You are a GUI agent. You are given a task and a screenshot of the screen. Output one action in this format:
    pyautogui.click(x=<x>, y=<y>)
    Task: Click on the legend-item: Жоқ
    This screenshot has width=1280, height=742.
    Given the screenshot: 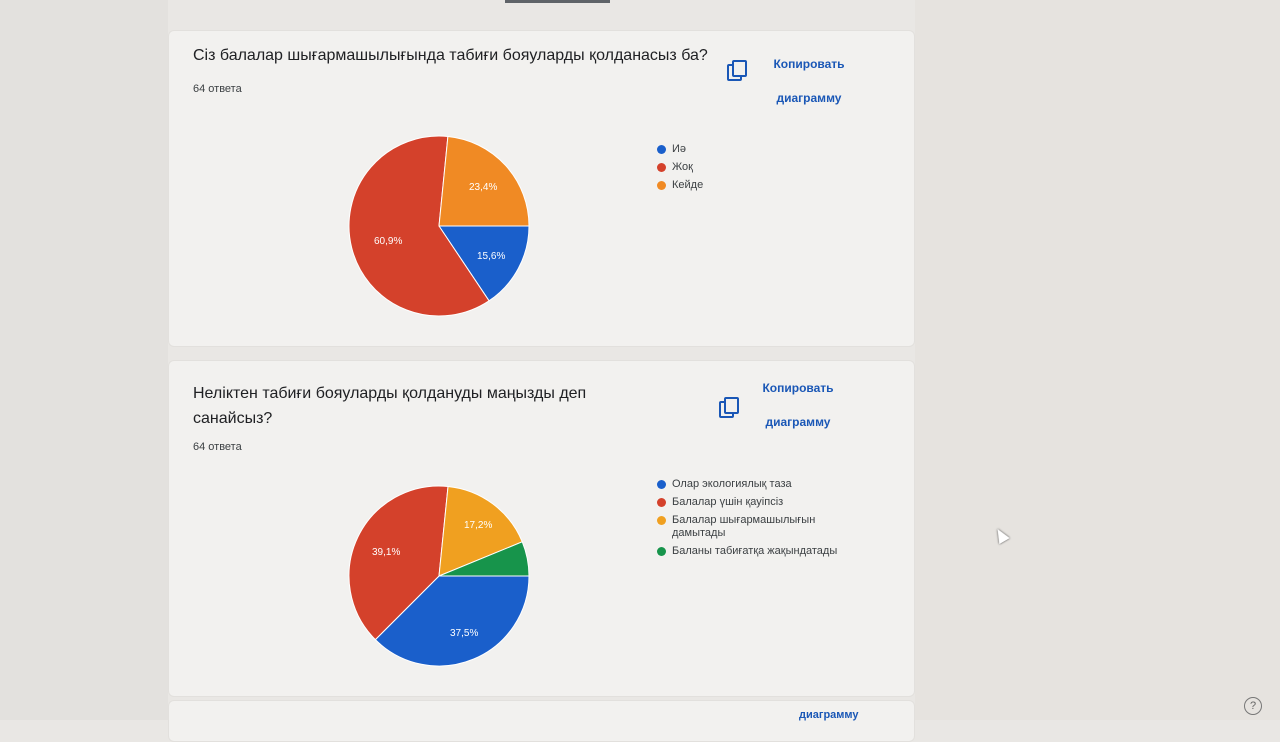 What is the action you would take?
    pyautogui.click(x=737, y=167)
    